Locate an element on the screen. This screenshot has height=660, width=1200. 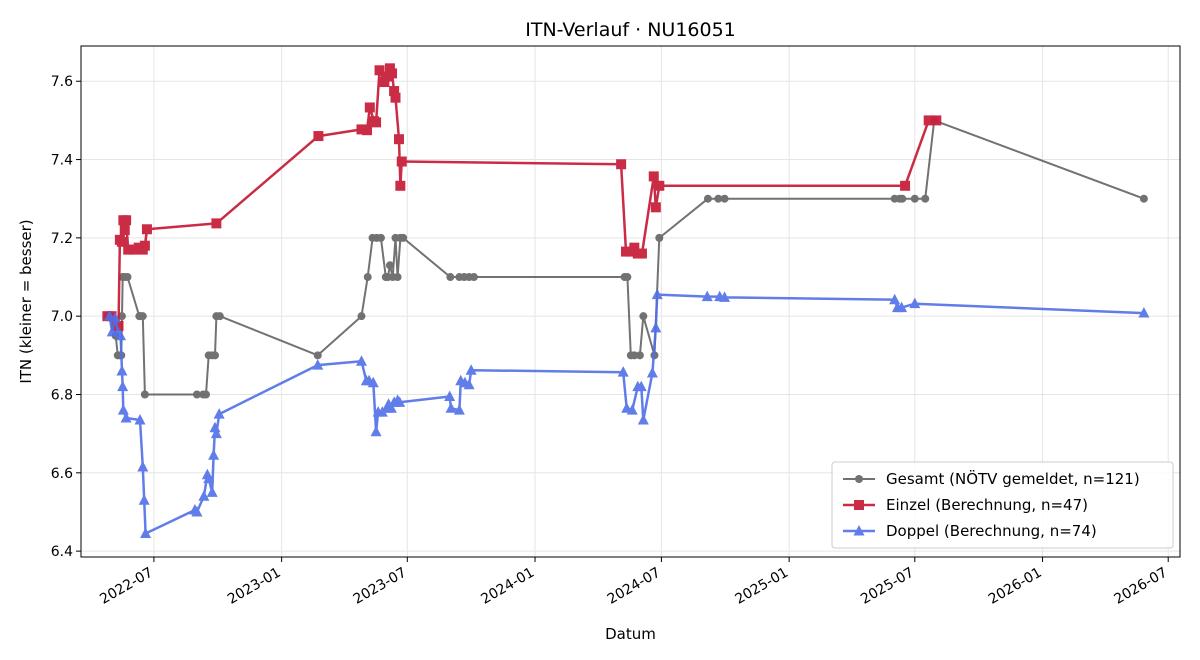
legend-label: Doppel (Berechnung, n=74) is located at coordinates (991, 531).